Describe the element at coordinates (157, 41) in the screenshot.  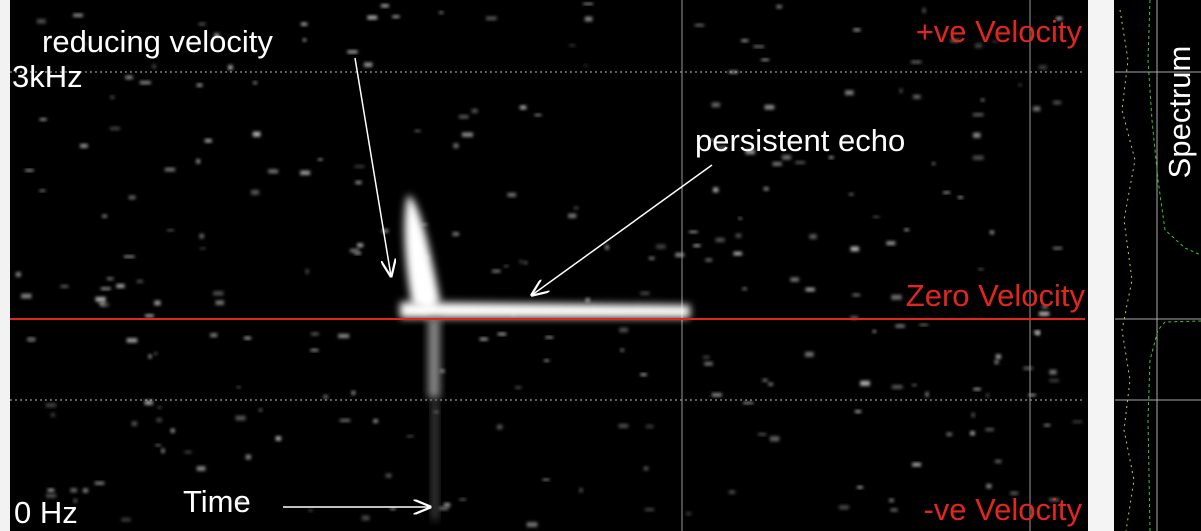
I see `annotation: reducing velocity` at that location.